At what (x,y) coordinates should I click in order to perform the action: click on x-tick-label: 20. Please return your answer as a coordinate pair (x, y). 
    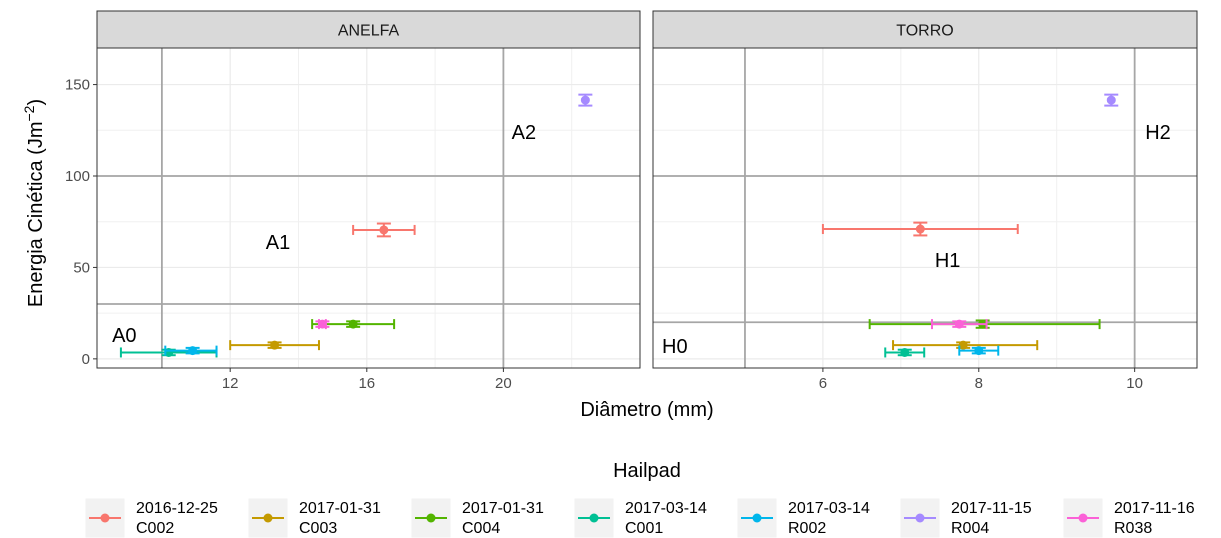
    Looking at the image, I should click on (503, 383).